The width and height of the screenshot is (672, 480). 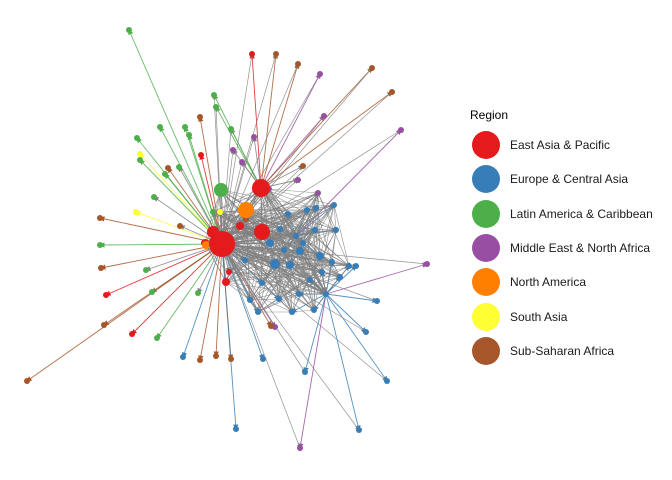 What do you see at coordinates (566, 351) in the screenshot?
I see `legend-item-sub-saharan-africa: Sub-Saharan Africa` at bounding box center [566, 351].